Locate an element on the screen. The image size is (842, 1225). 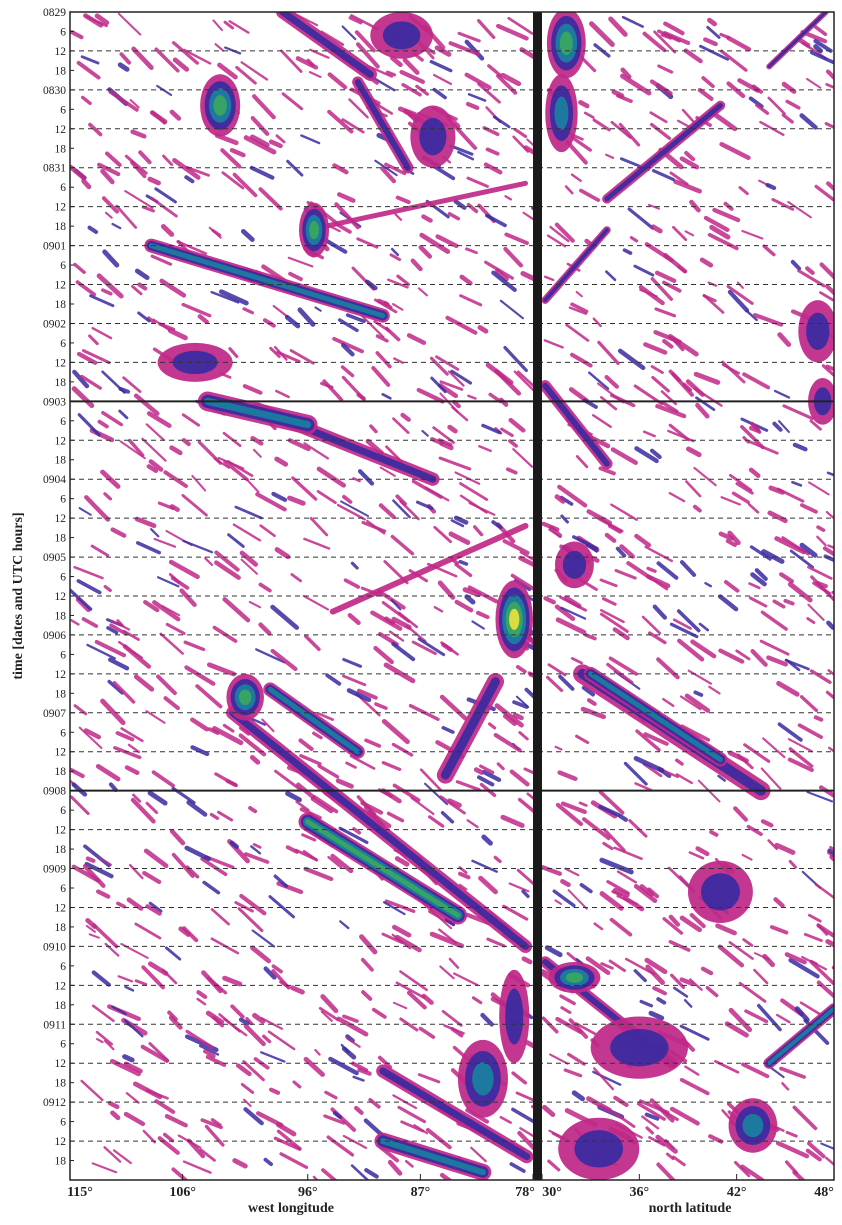
xtick-label: 87° is located at coordinates (421, 1192).